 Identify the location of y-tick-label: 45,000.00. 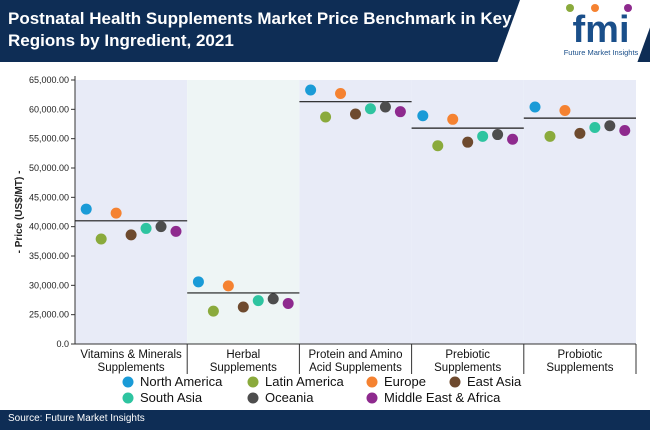
(49, 197).